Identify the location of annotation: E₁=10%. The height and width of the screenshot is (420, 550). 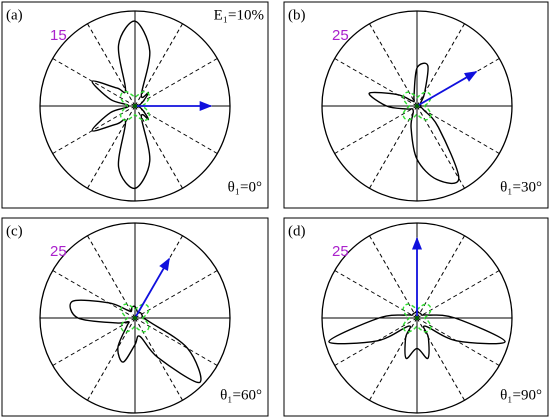
(239, 15).